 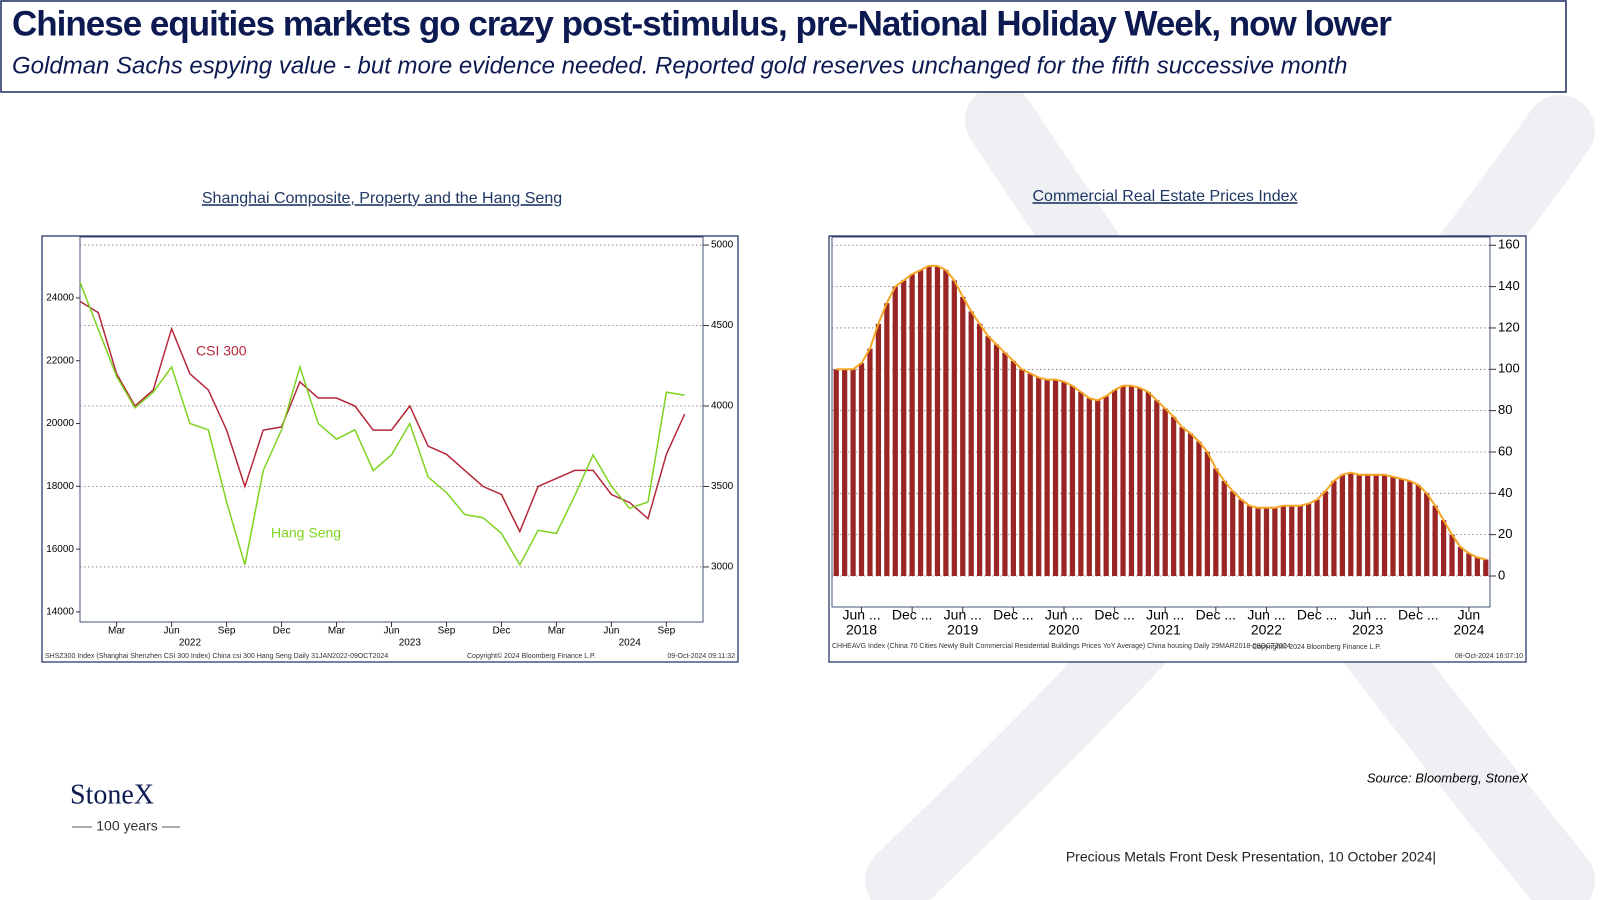 I want to click on y-tick-label: 140, so click(x=1509, y=285).